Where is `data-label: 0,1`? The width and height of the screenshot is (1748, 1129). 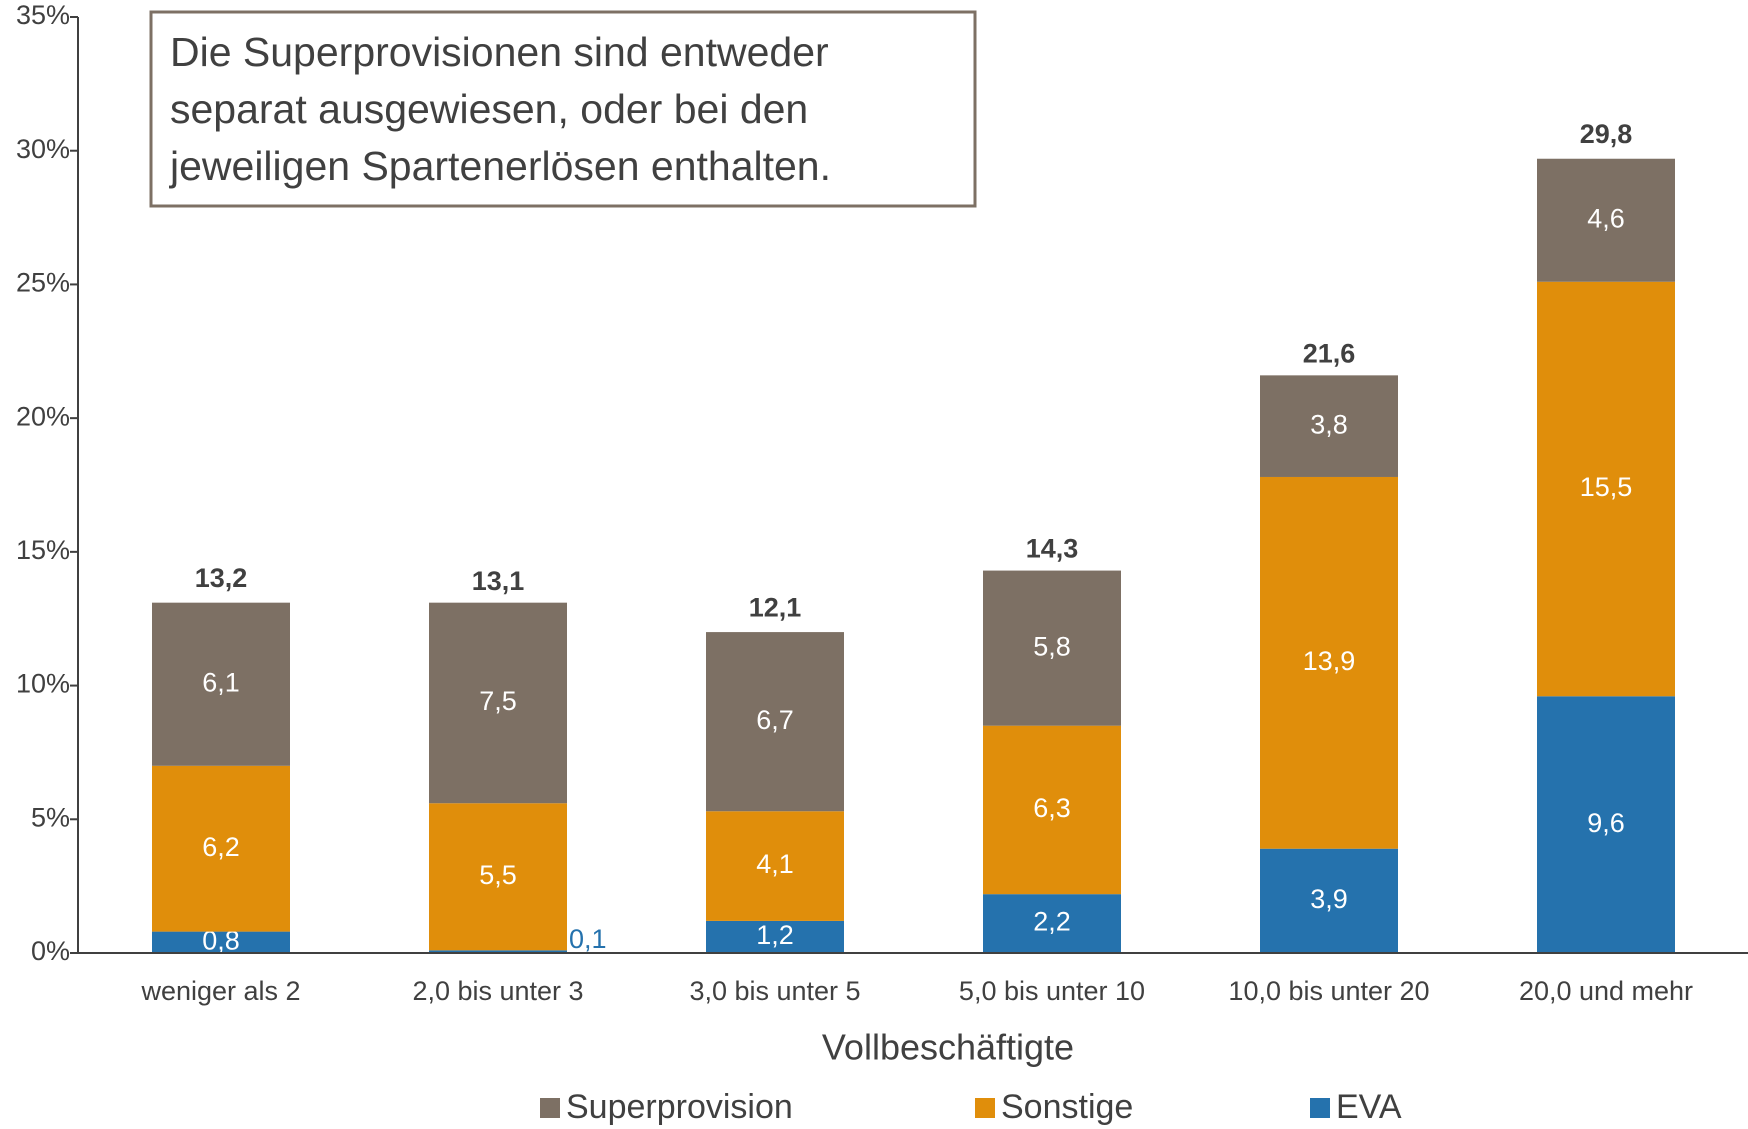
data-label: 0,1 is located at coordinates (588, 939).